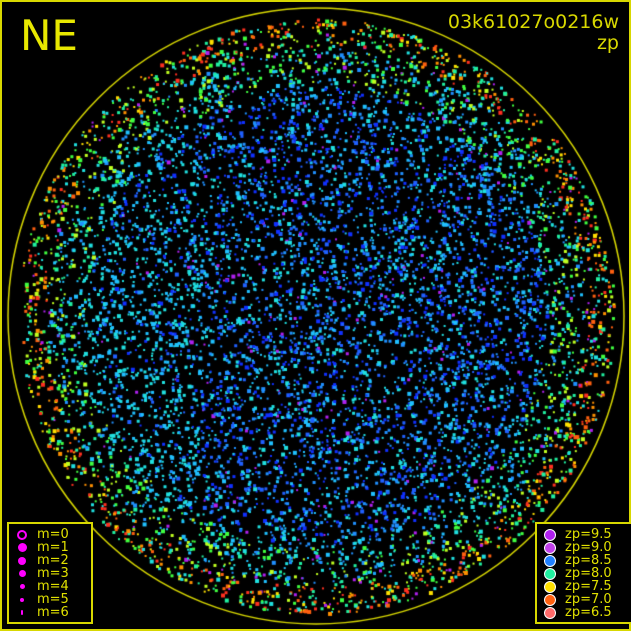 The image size is (631, 631). Describe the element at coordinates (588, 586) in the screenshot. I see `zp-label: zp=7.5` at that location.